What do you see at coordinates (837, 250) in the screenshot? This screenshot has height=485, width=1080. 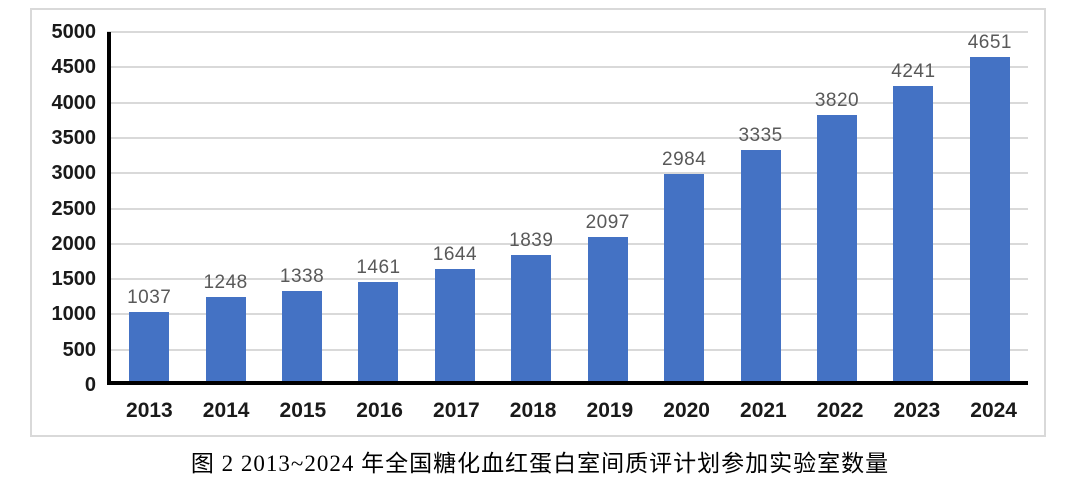 I see `bar-2022` at bounding box center [837, 250].